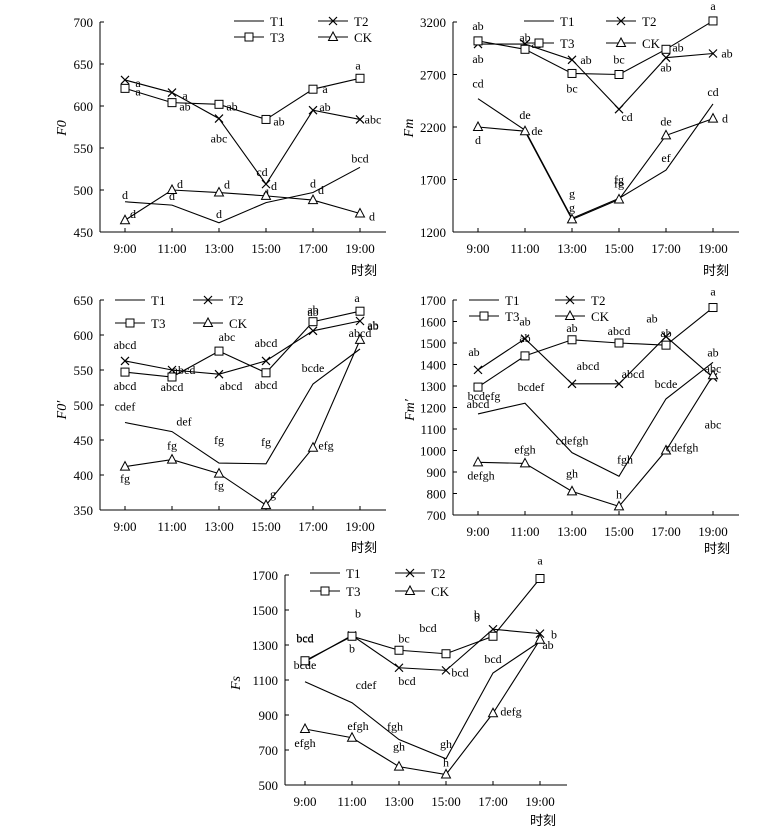  I want to click on y-tick-label: 1300, so click(265, 645).